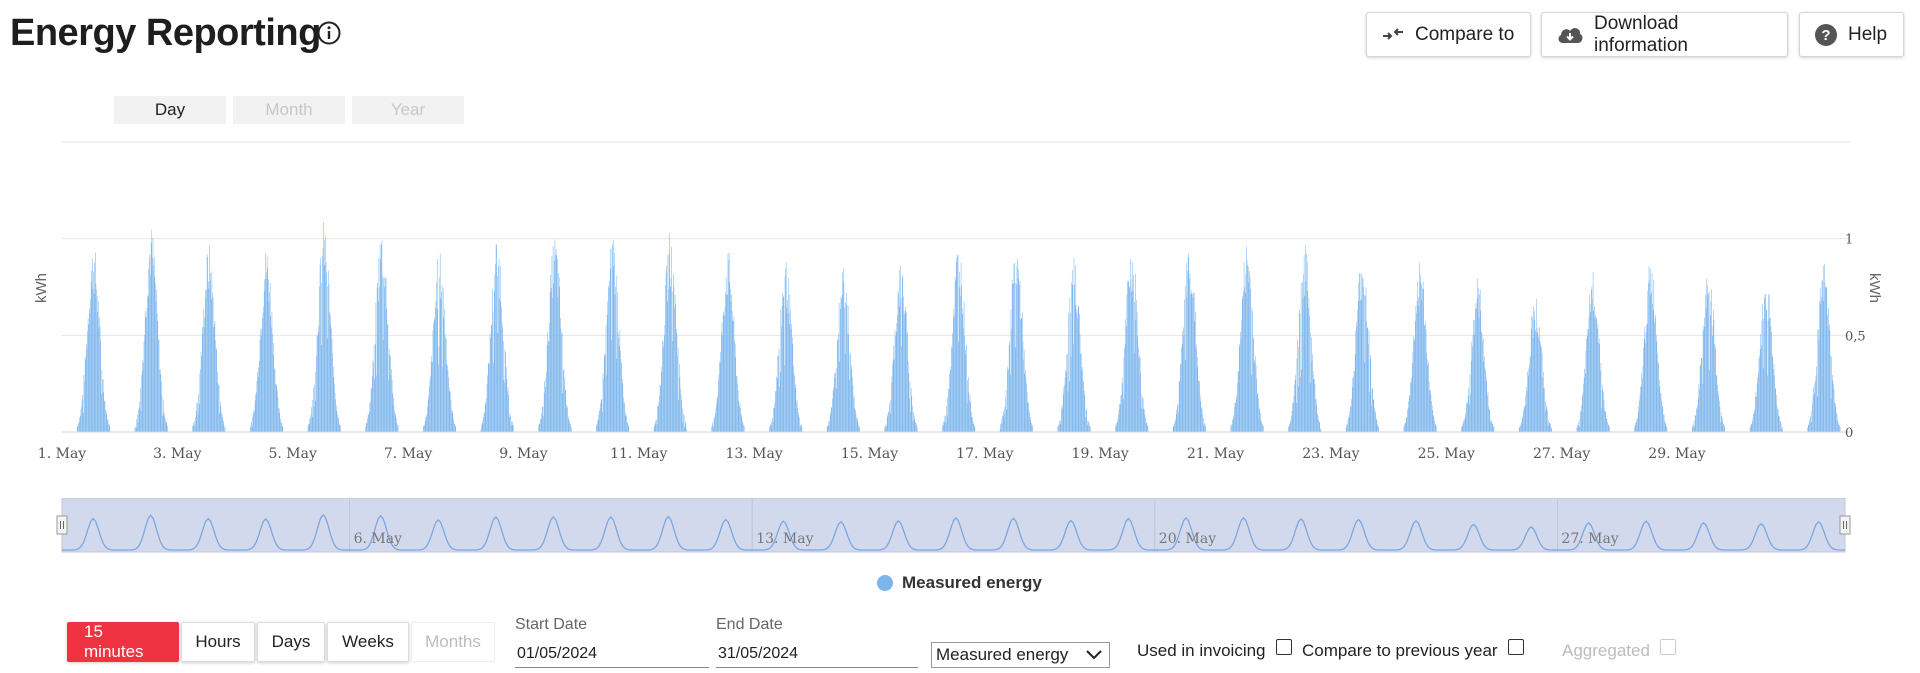 Image resolution: width=1920 pixels, height=673 pixels. I want to click on chart-navigator: 6. May 13. May 20. May 27. May, so click(960, 528).